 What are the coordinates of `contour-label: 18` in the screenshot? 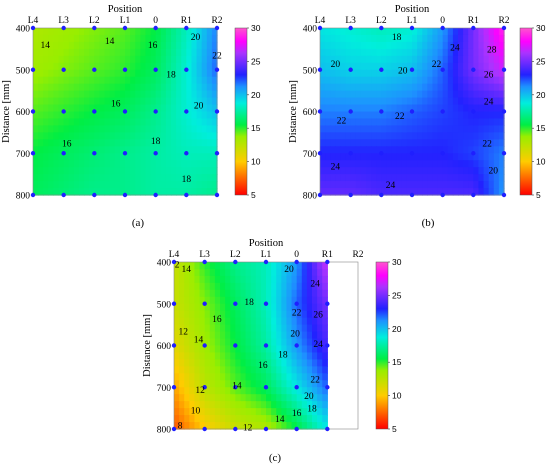 It's located at (249, 303).